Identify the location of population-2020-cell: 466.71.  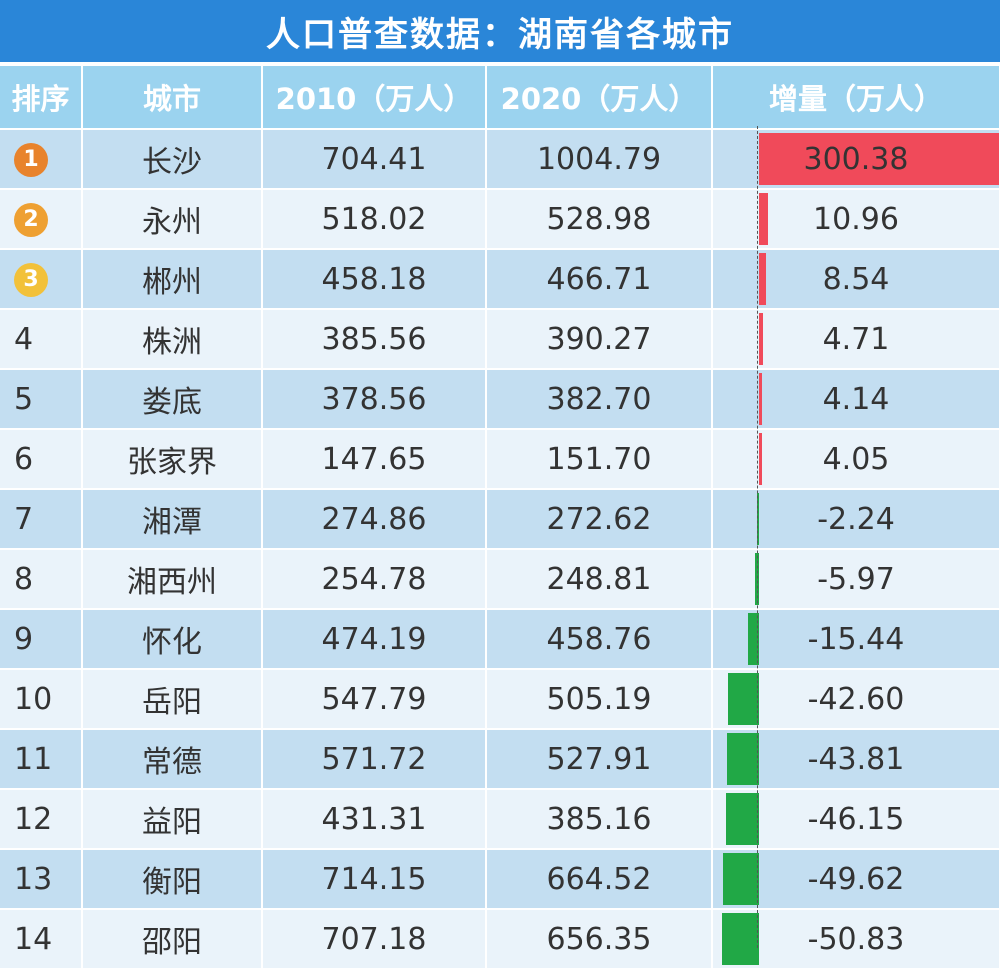
(599, 279).